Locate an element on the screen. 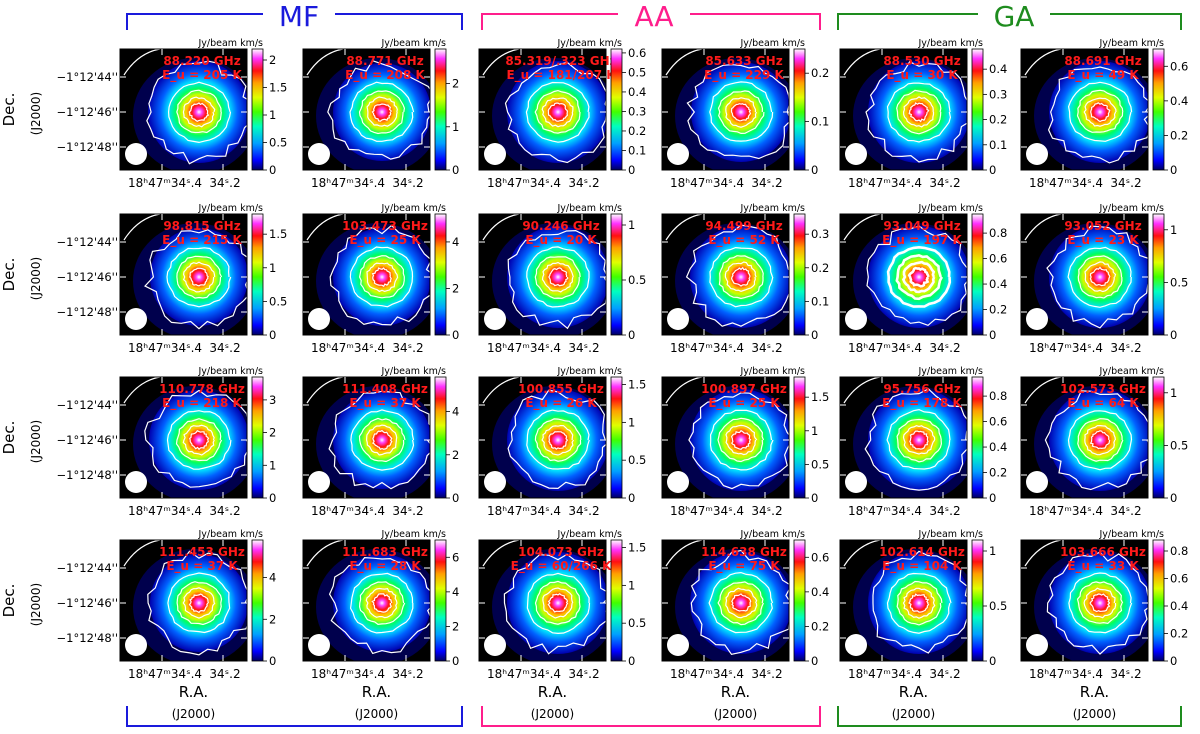 Image resolution: width=1200 pixels, height=734 pixels. upper-energy-label: E_u = 25 K is located at coordinates (744, 403).